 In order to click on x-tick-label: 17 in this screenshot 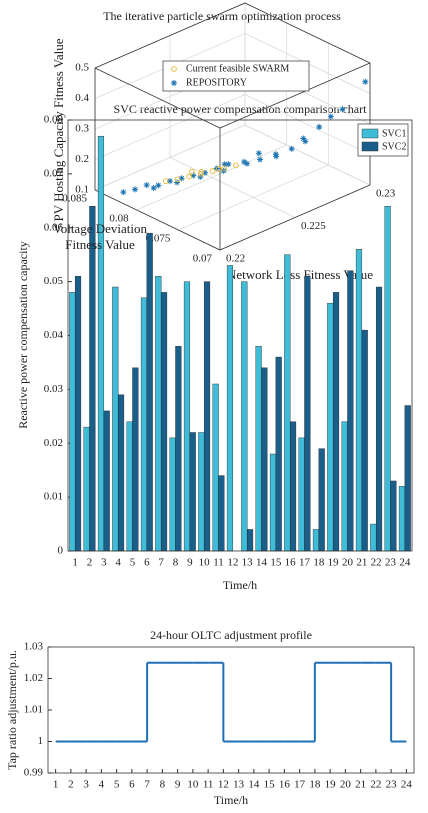, I will do `click(305, 563)`.